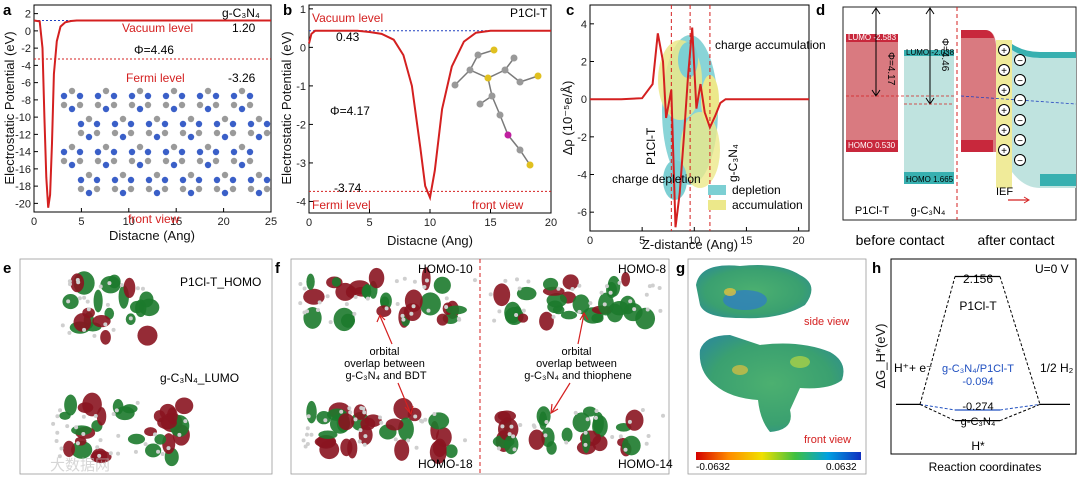  Describe the element at coordinates (1020, 121) in the screenshot. I see `negative-charge-sign: −` at that location.